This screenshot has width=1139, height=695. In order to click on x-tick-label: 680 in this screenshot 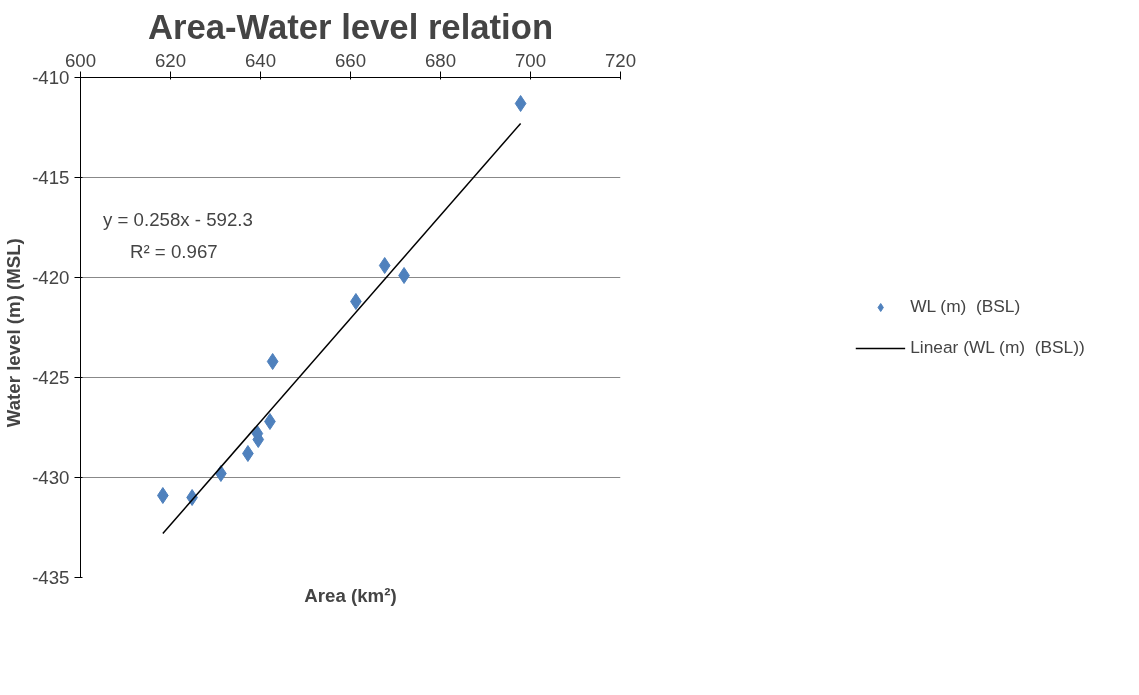, I will do `click(440, 60)`.